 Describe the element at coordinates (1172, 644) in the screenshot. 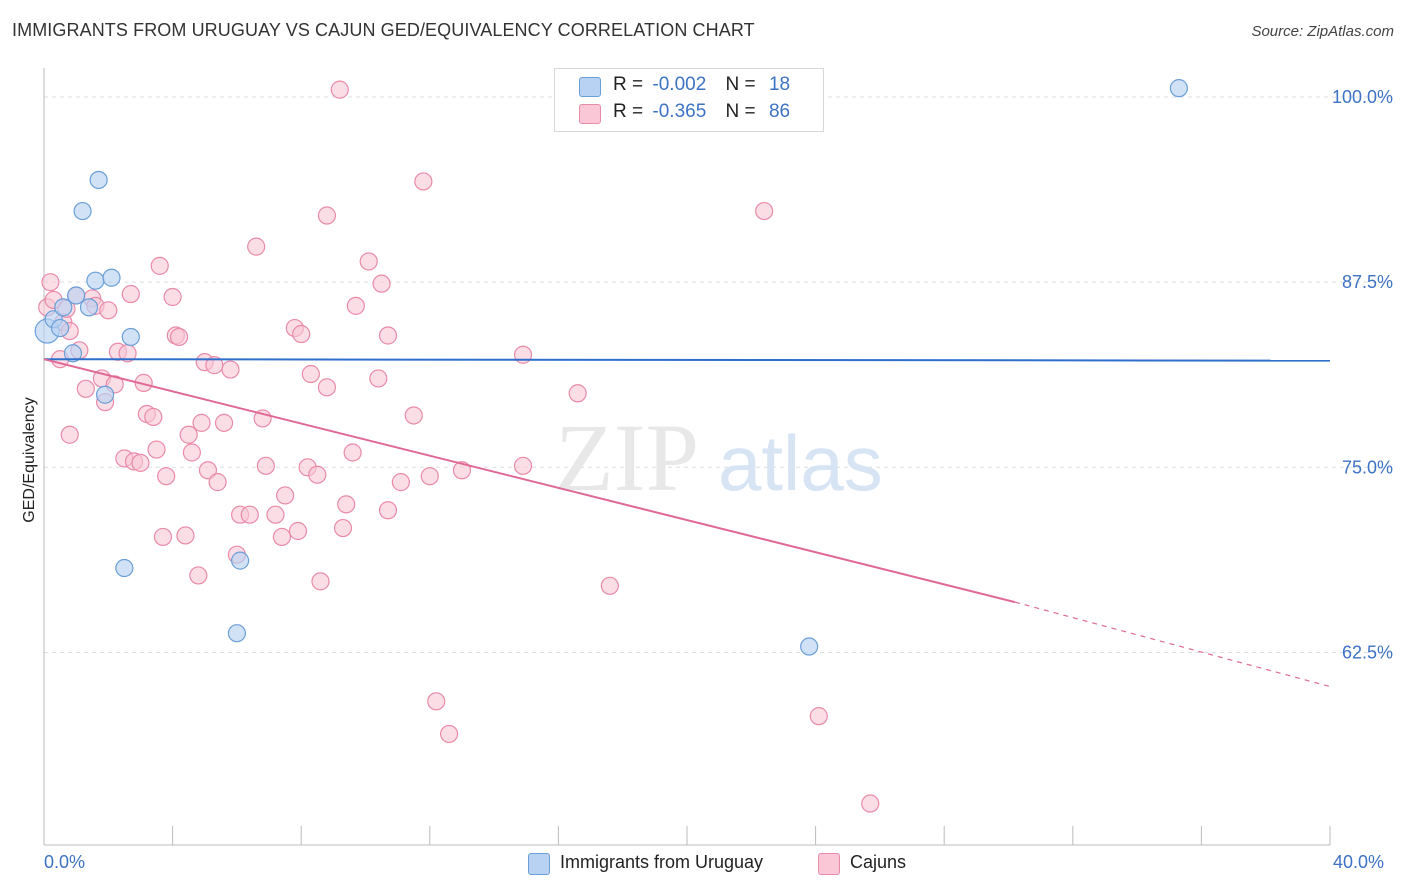

I see `cajun-trend-extension` at that location.